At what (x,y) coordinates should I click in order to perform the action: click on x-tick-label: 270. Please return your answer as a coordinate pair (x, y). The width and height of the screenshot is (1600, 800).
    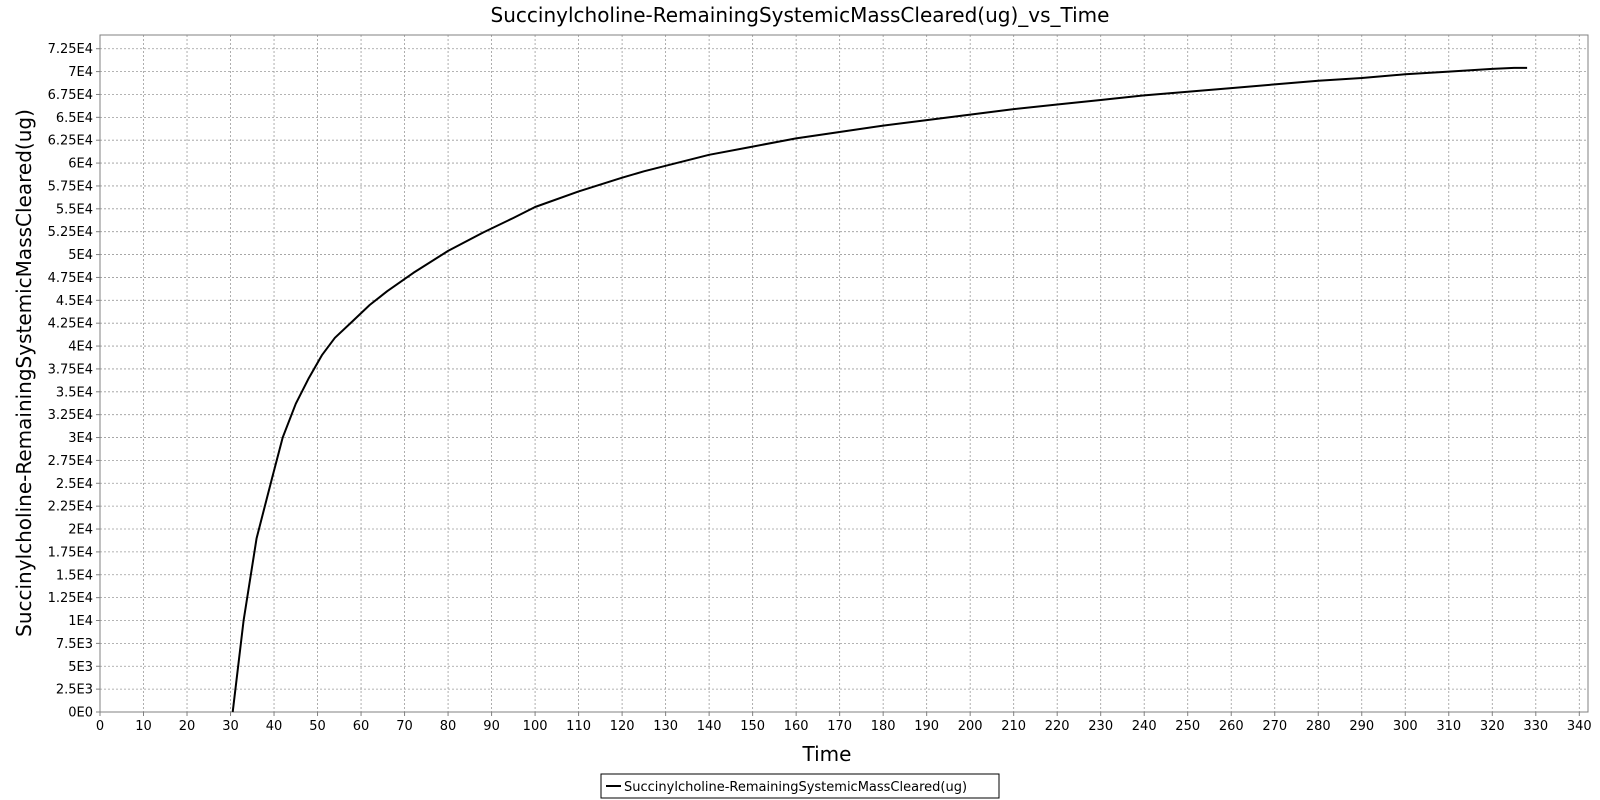
    Looking at the image, I should click on (1274, 726).